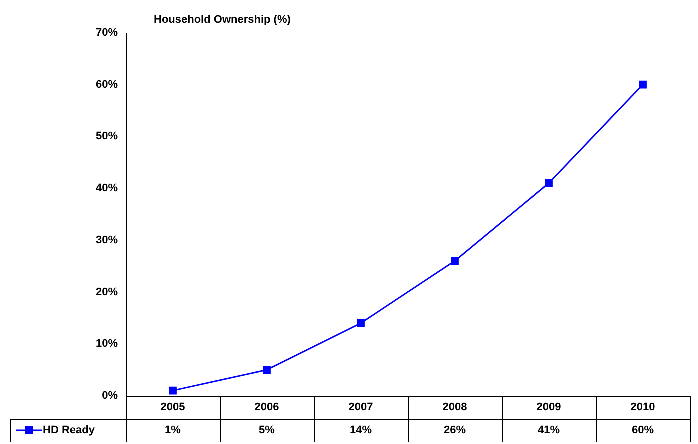  Describe the element at coordinates (455, 430) in the screenshot. I see `data-label: 26%` at that location.